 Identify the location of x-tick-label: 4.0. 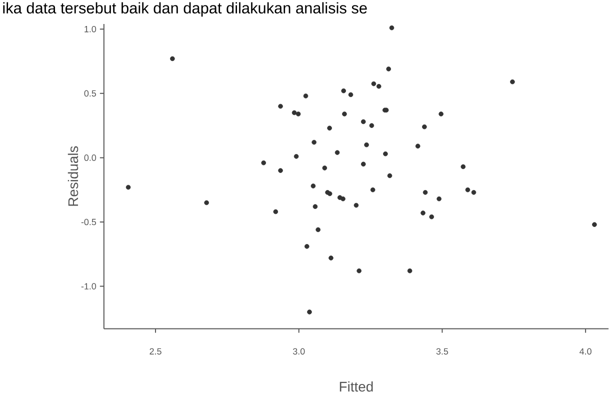
(586, 351).